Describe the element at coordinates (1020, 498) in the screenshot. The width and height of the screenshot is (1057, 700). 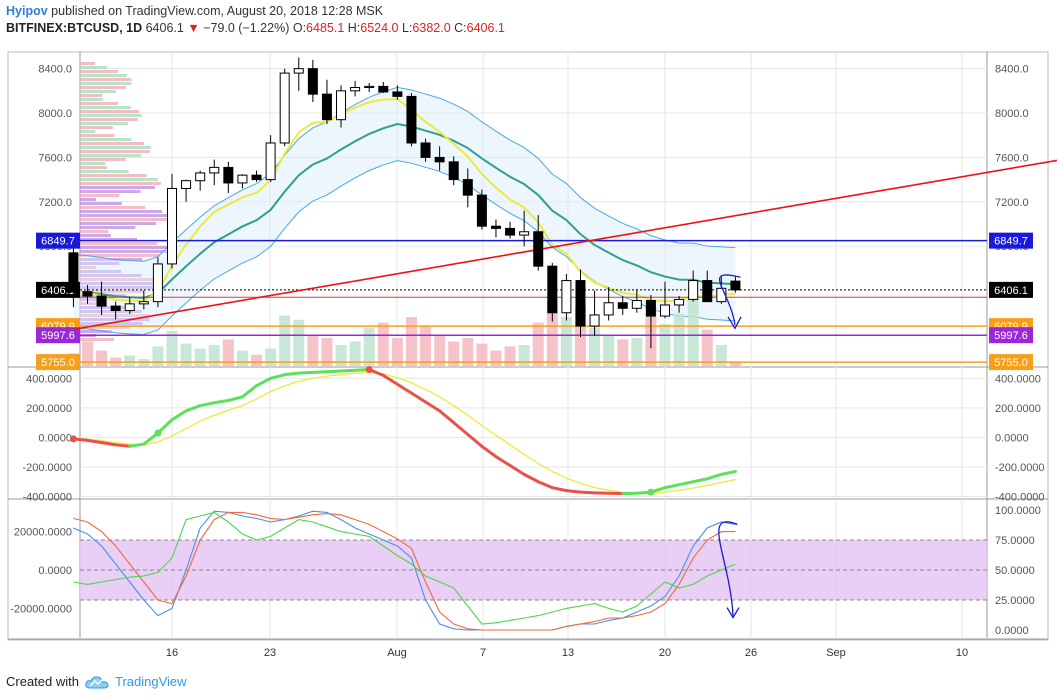
I see `y-tick-label-right: -400.0000` at that location.